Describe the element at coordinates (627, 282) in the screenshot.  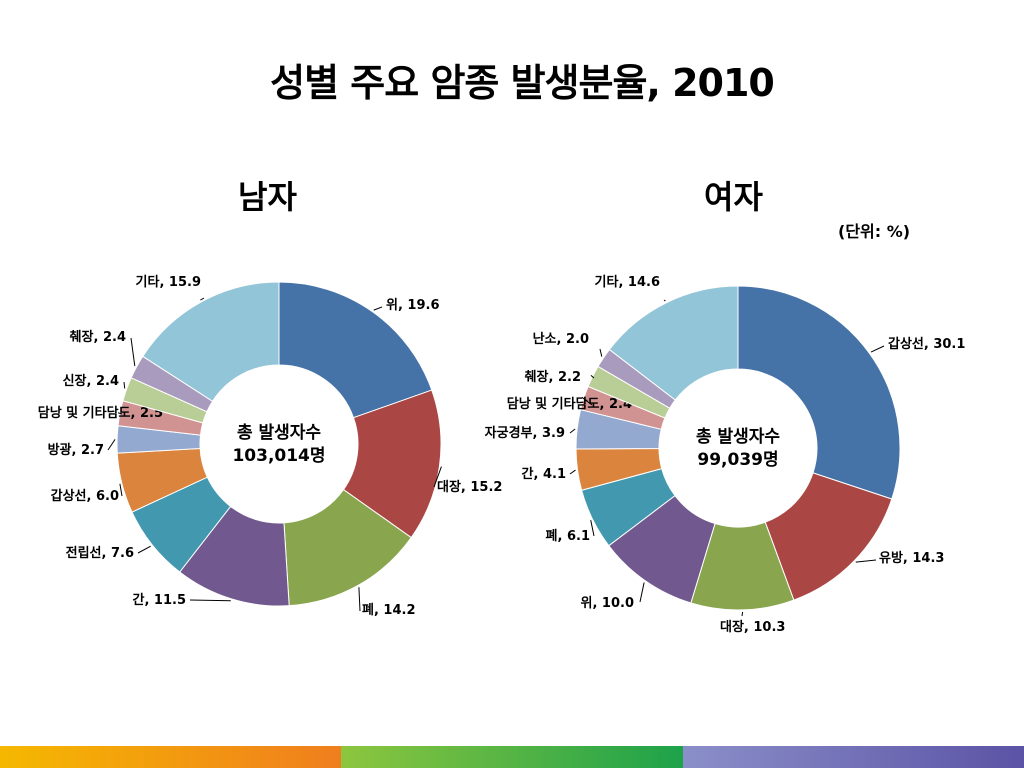
I see `slice-label-11: 기타, 14.6` at that location.